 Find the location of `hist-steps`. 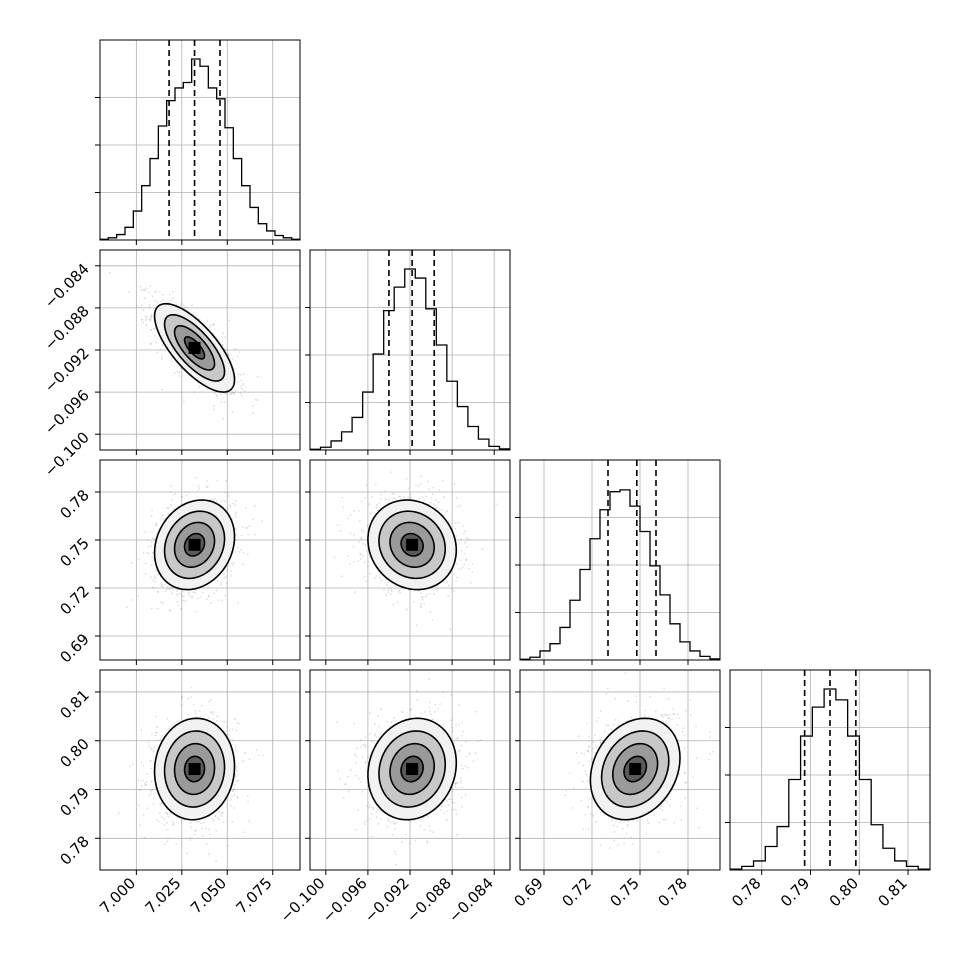

hist-steps is located at coordinates (200, 149).